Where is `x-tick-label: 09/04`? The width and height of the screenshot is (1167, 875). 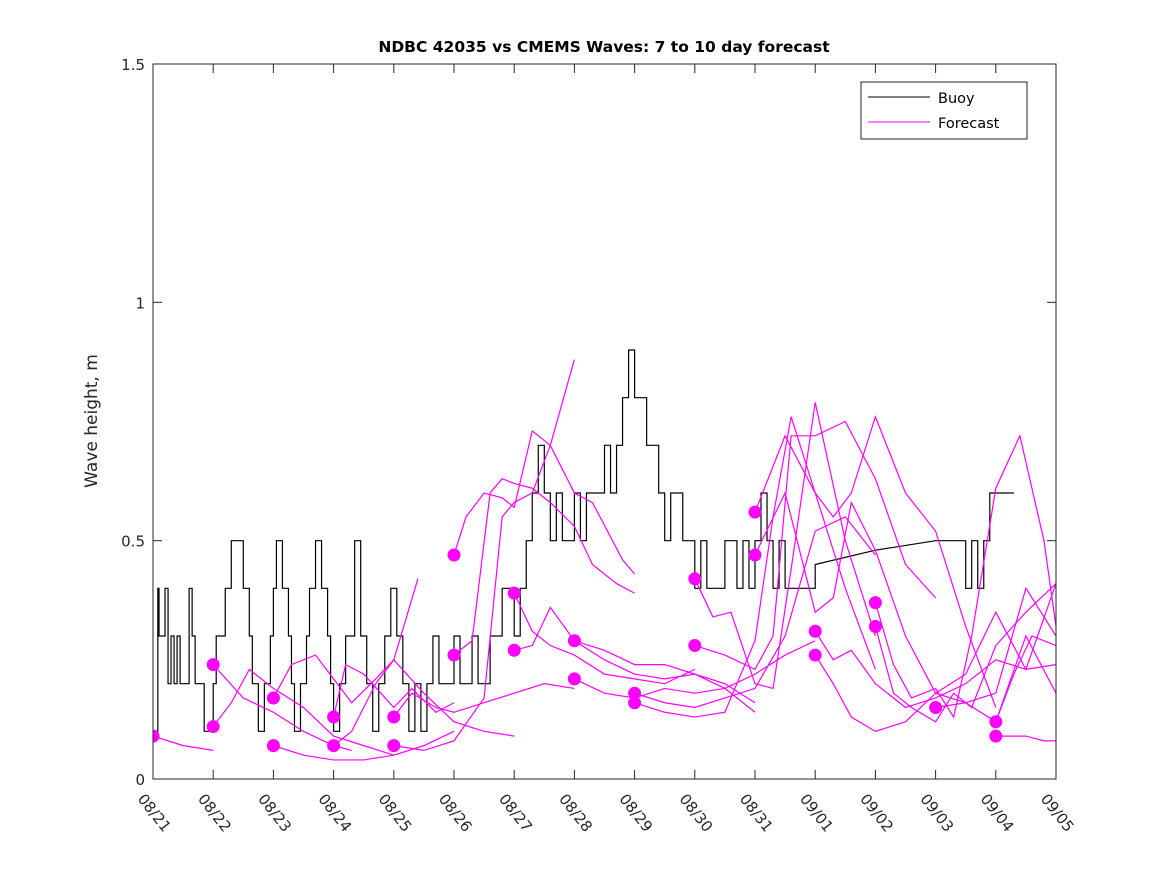 x-tick-label: 09/04 is located at coordinates (997, 812).